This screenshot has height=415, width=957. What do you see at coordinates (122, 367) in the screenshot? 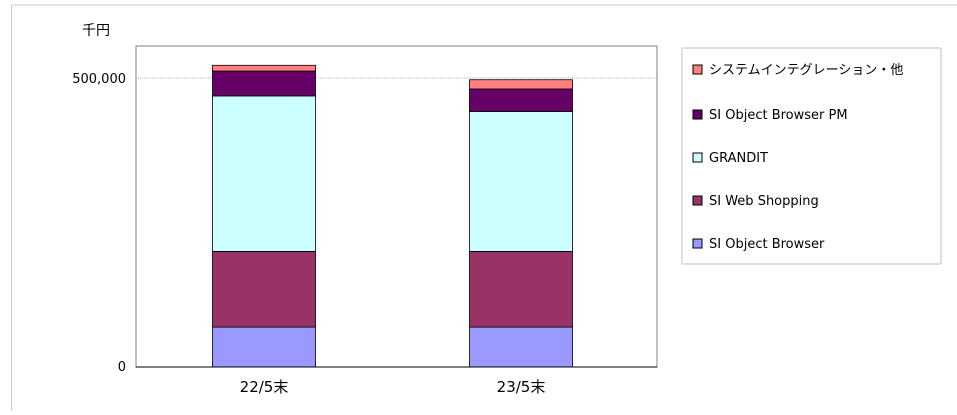
I see `y-tick-label: 0` at bounding box center [122, 367].